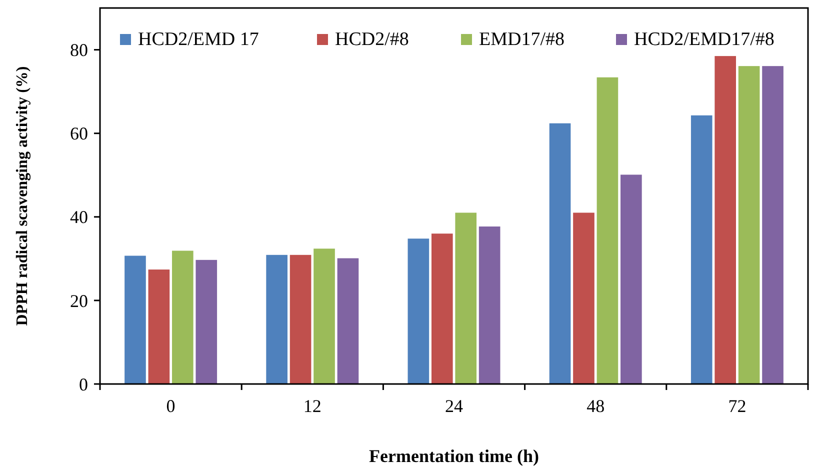 Image resolution: width=823 pixels, height=472 pixels. Describe the element at coordinates (454, 406) in the screenshot. I see `x-tick-label: 24` at that location.